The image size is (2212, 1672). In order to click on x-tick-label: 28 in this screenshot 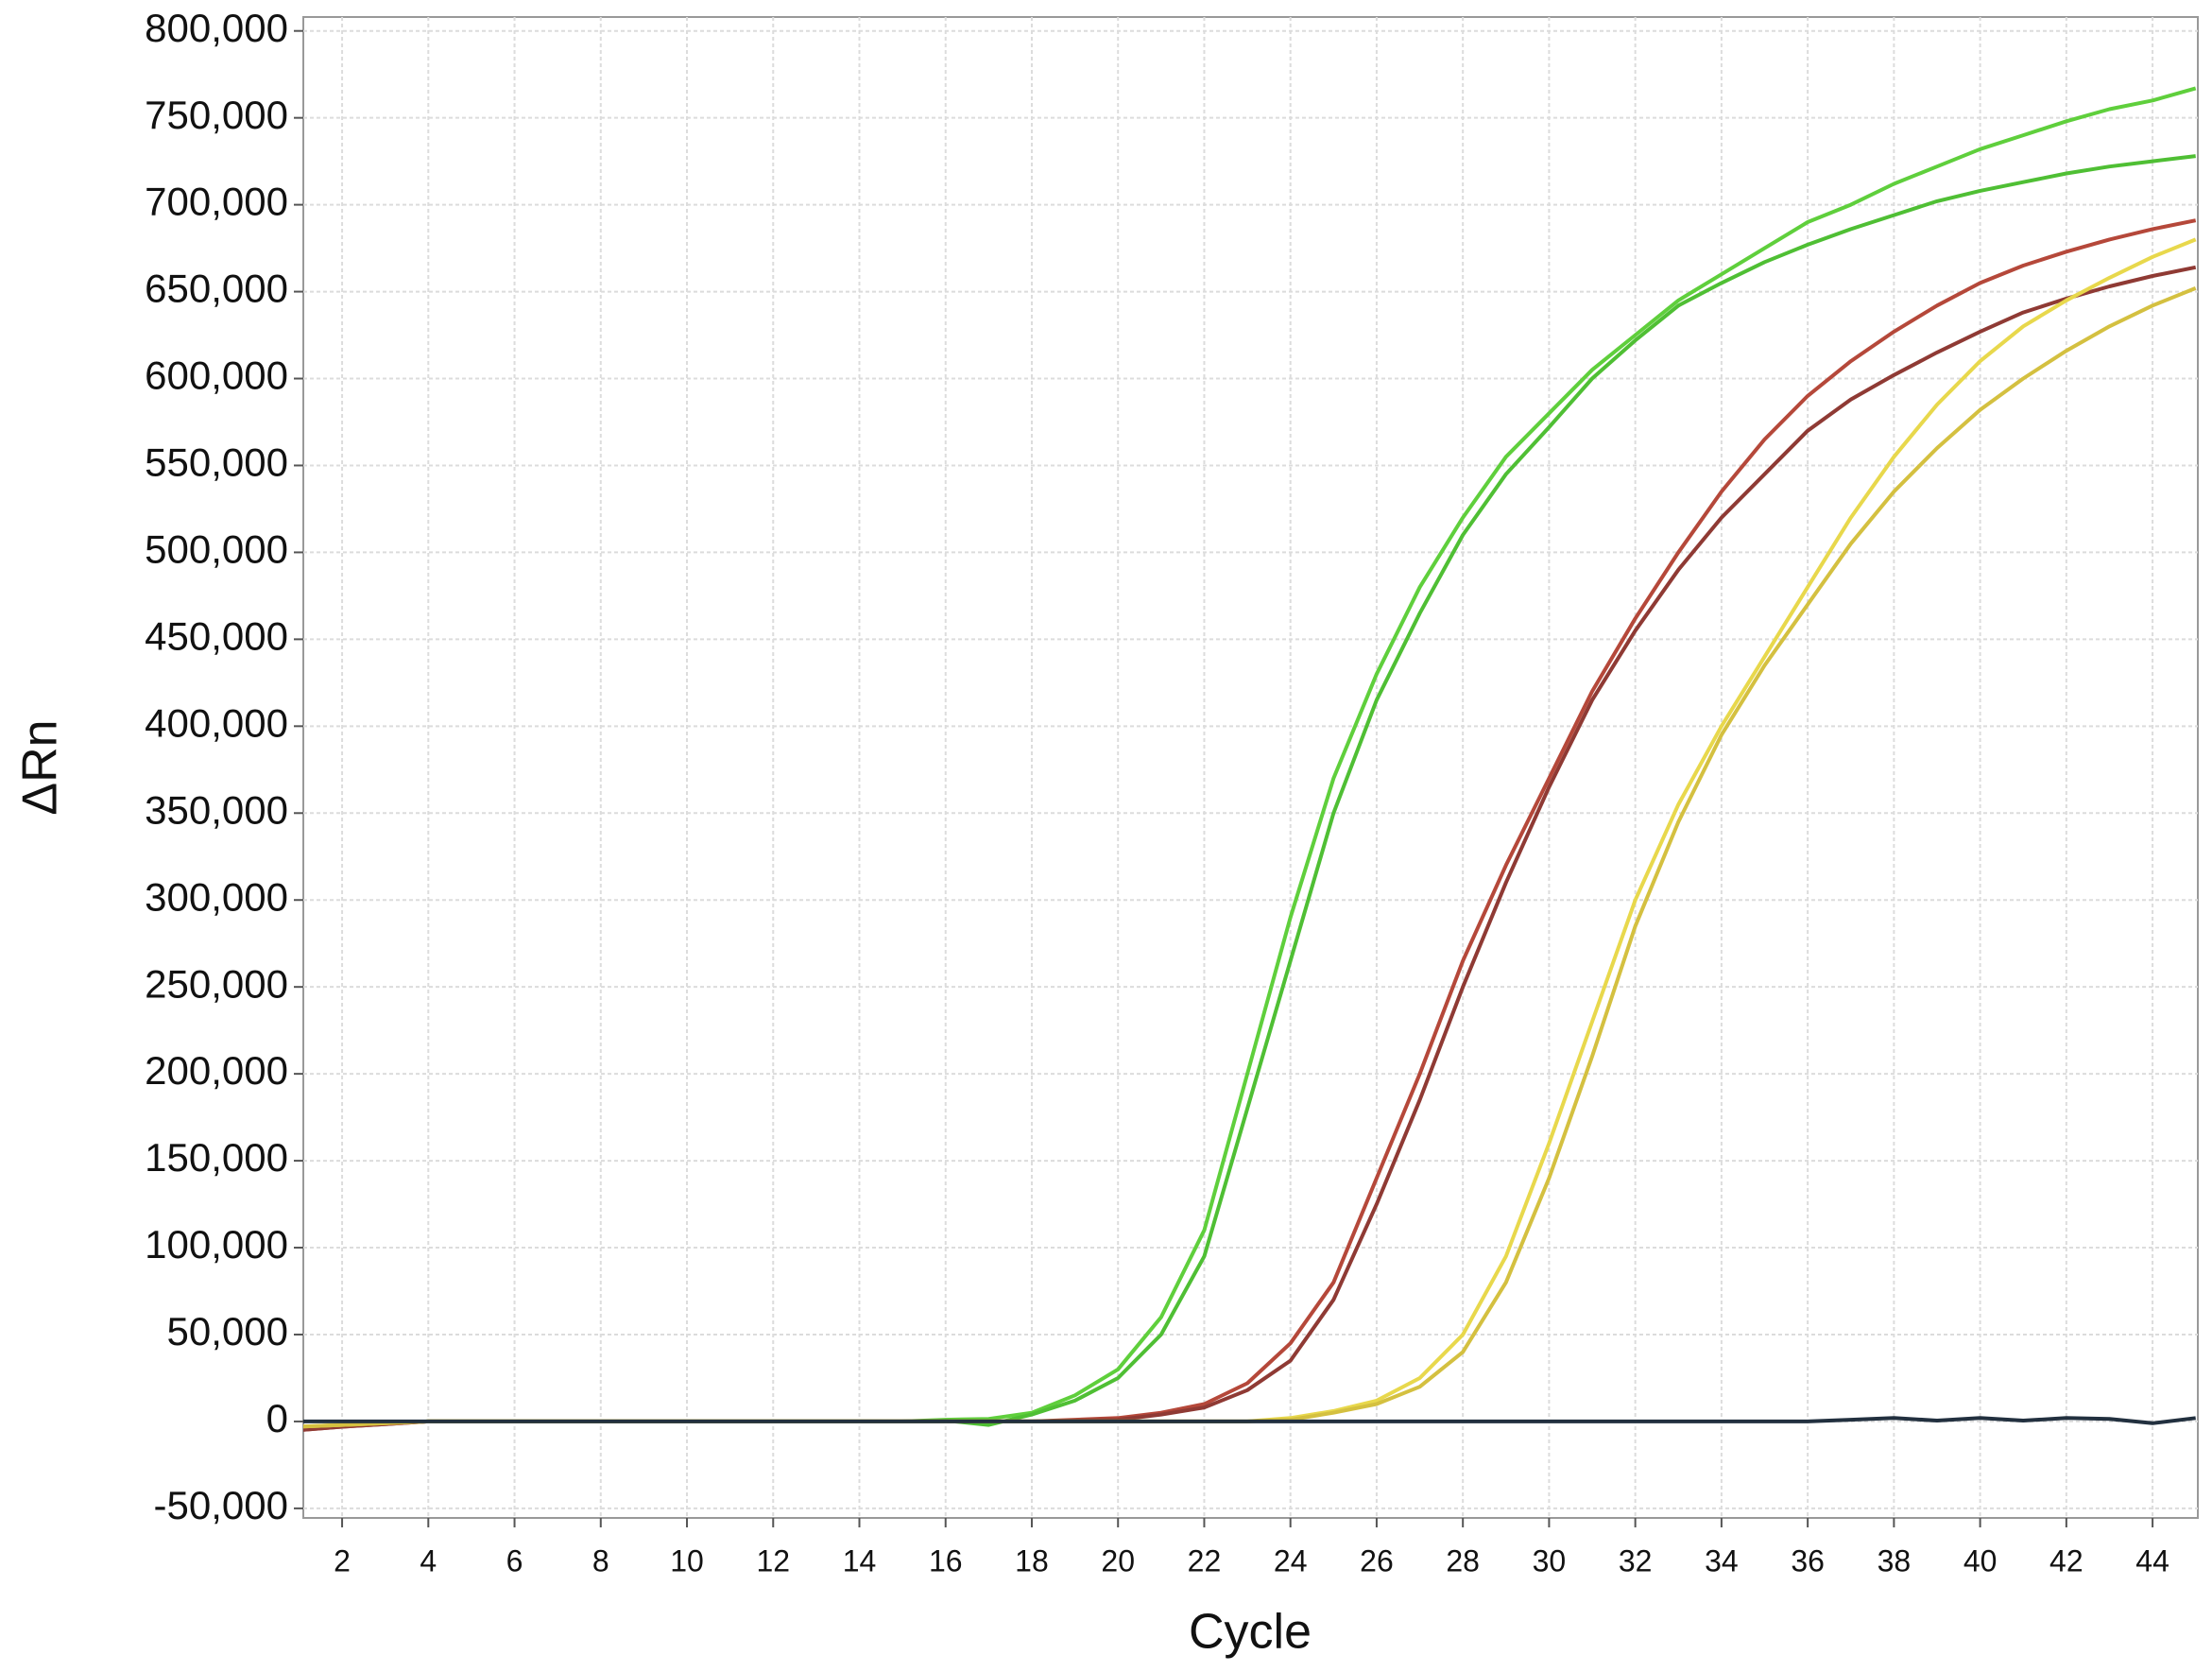, I will do `click(1463, 1560)`.